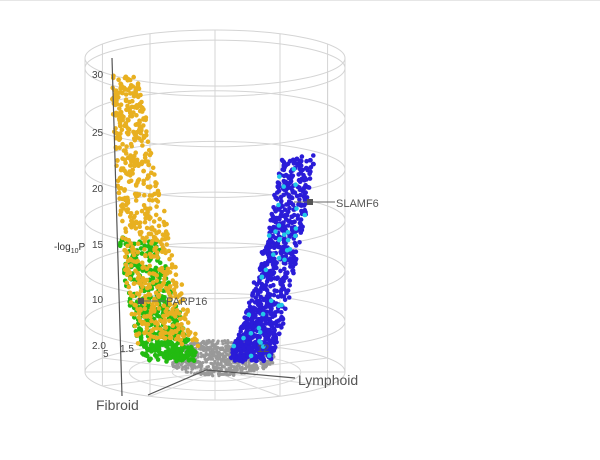 Image resolution: width=600 pixels, height=460 pixels. What do you see at coordinates (141, 301) in the screenshot?
I see `annotation-marker` at bounding box center [141, 301].